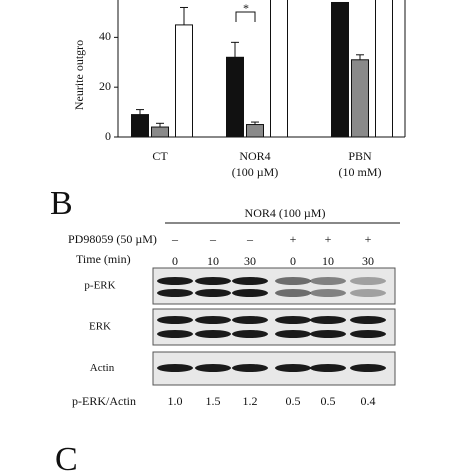 This screenshot has width=474, height=474. I want to click on quant-value: 1.2, so click(250, 401).